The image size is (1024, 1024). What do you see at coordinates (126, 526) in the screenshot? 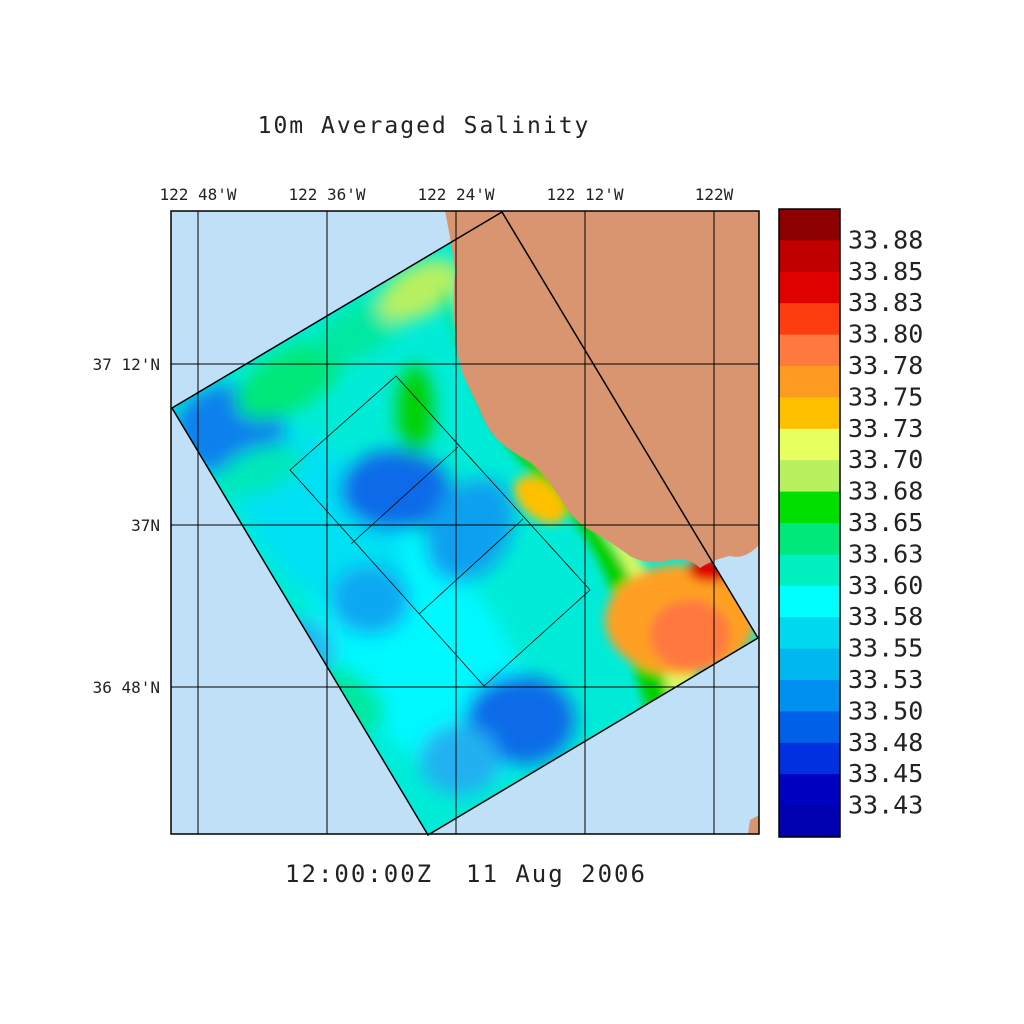
I see `latitude-labels: 37 12'N 37N 36 48'N` at bounding box center [126, 526].